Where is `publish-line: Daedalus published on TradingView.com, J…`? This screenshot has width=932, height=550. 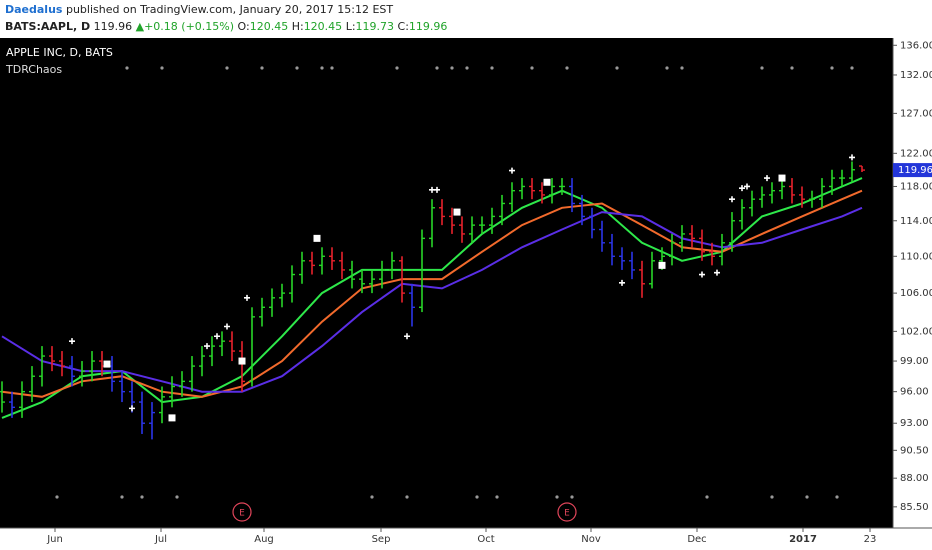 publish-line: Daedalus published on TradingView.com, J… is located at coordinates (199, 9).